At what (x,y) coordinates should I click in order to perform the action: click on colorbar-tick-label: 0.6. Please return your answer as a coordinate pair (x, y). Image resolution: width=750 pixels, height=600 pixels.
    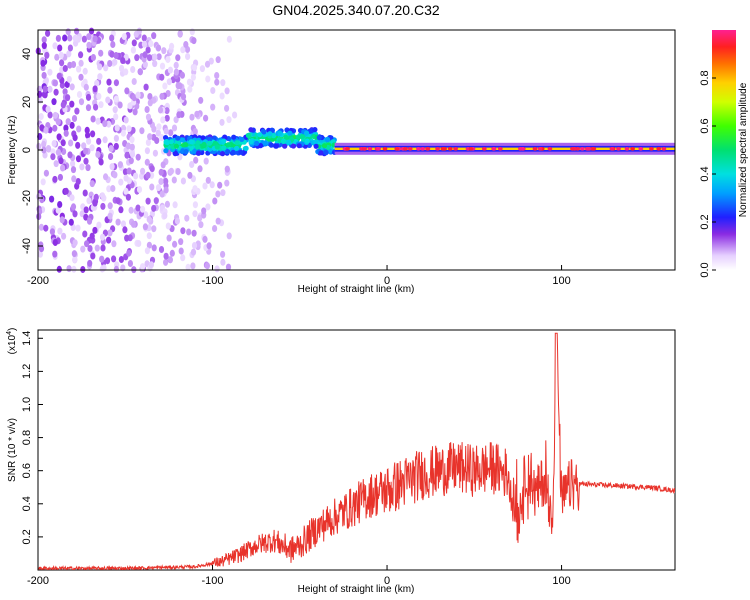
    Looking at the image, I should click on (705, 125).